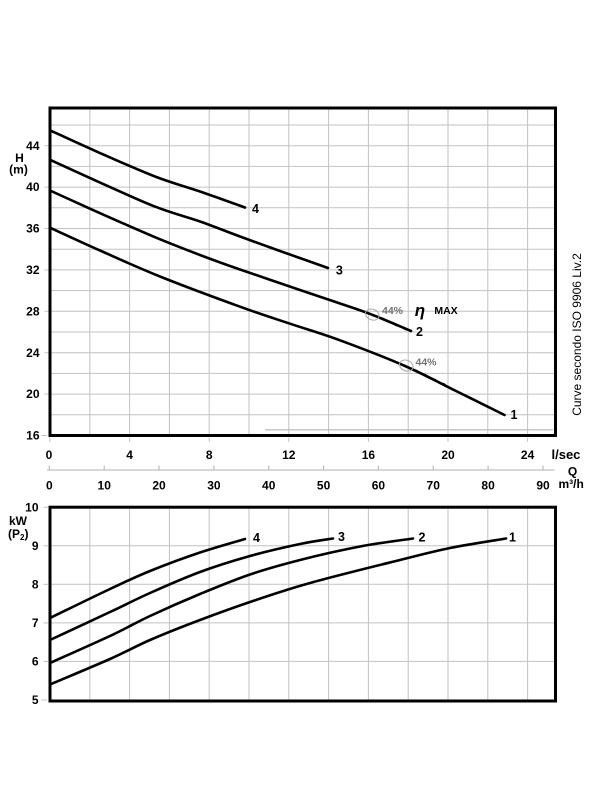 This screenshot has height=800, width=600. Describe the element at coordinates (420, 310) in the screenshot. I see `svg-text: η` at that location.